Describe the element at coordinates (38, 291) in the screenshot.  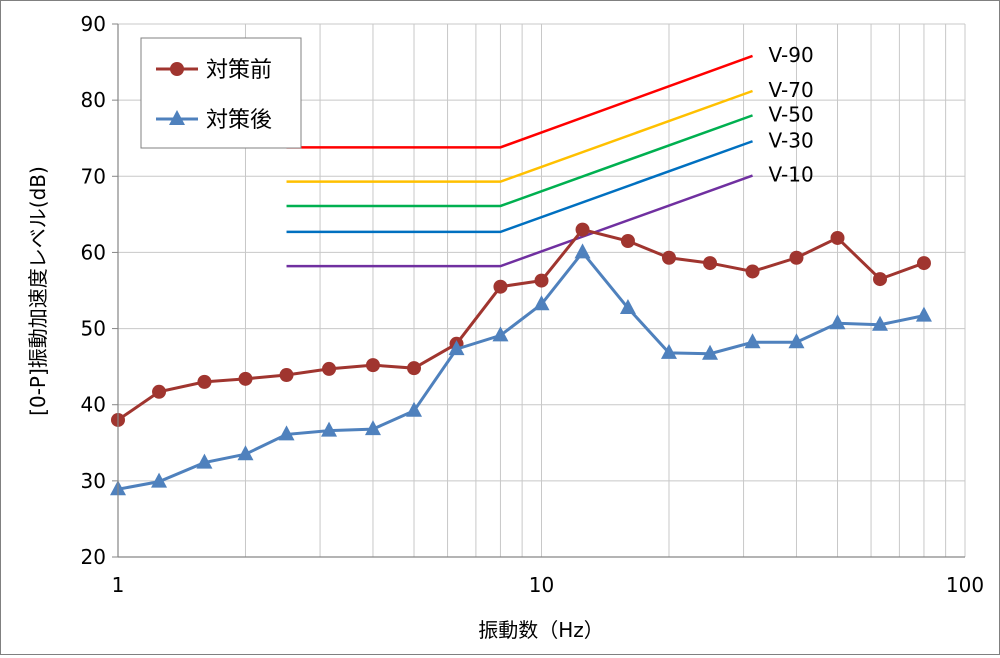
I see `y-axis-label: [0-P]振動加速度レベル(dB)` at that location.